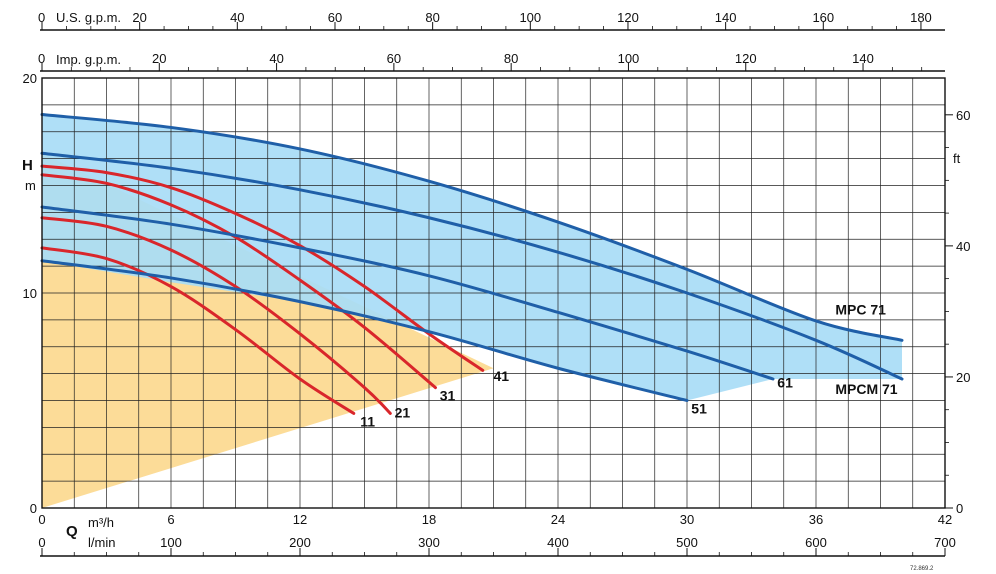  What do you see at coordinates (530, 17) in the screenshot?
I see `us-gpm-tick-label: 100` at bounding box center [530, 17].